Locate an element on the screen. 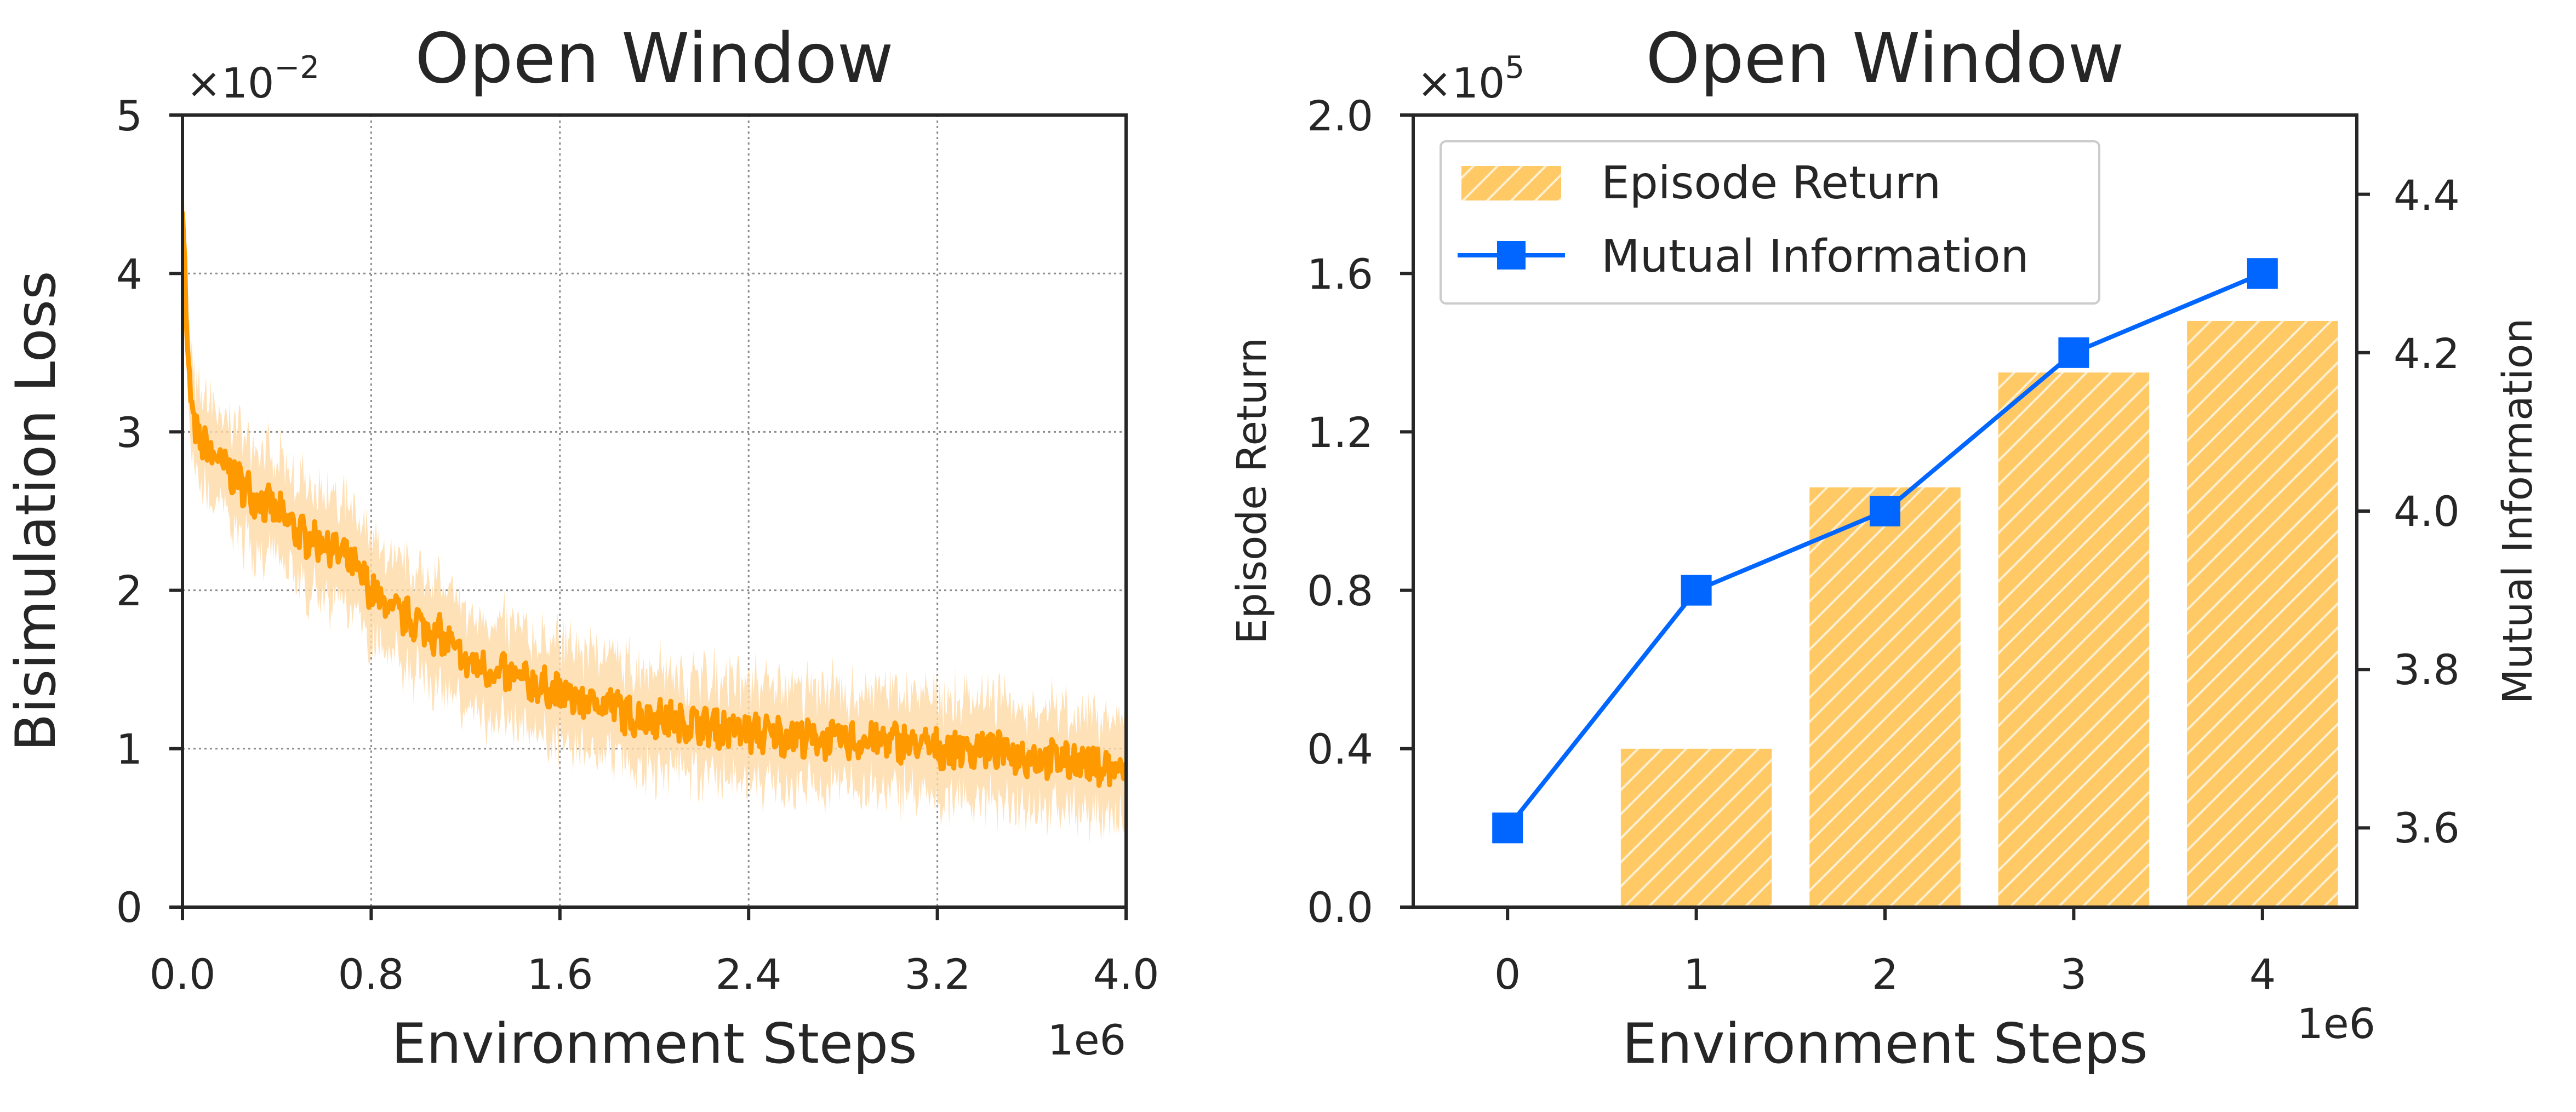  x-tick-label: 4.0 is located at coordinates (1126, 974).